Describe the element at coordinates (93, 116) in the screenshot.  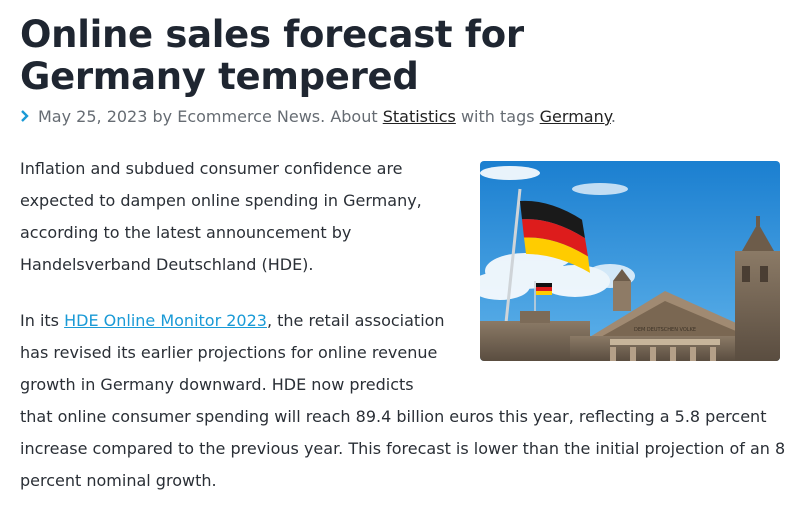
I see `article-date: May 25, 2023` at that location.